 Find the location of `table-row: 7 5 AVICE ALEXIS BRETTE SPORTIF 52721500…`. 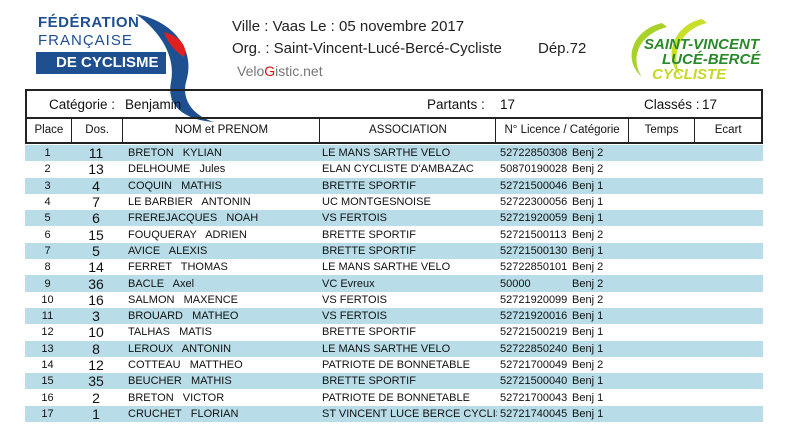

table-row: 7 5 AVICE ALEXIS BRETTE SPORTIF 52721500… is located at coordinates (394, 251).